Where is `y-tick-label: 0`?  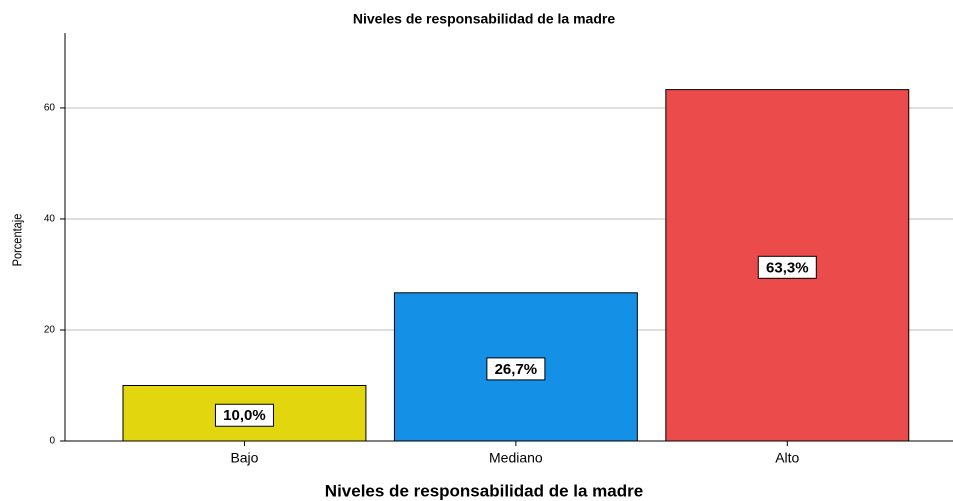
y-tick-label: 0 is located at coordinates (52, 441).